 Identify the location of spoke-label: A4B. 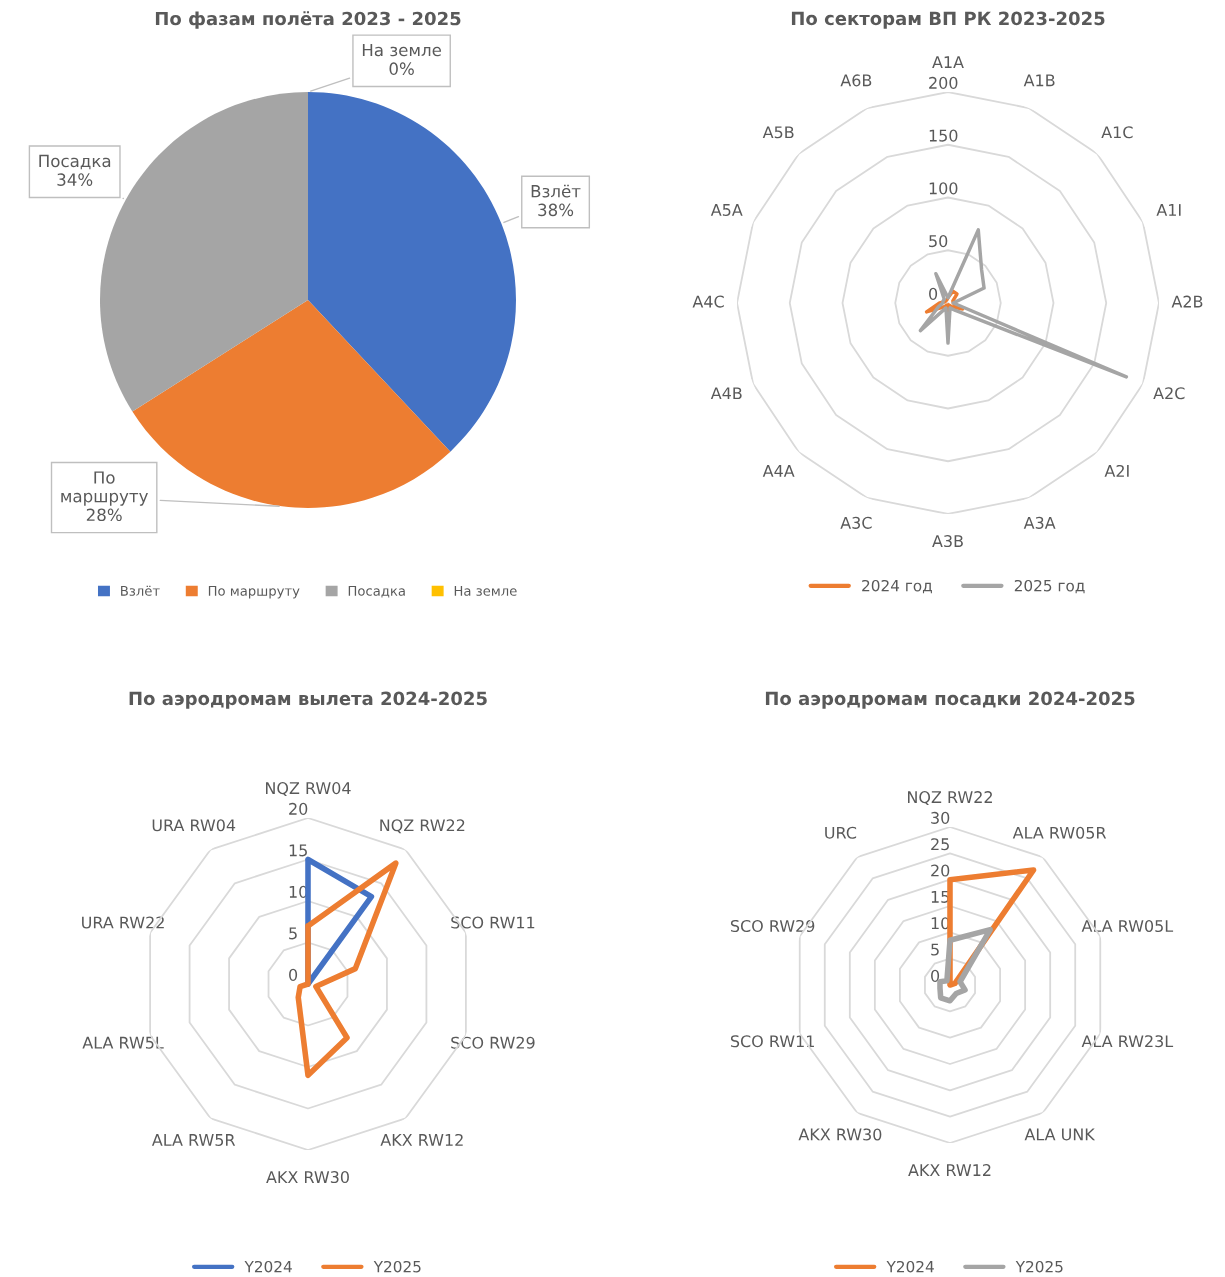
(726, 393).